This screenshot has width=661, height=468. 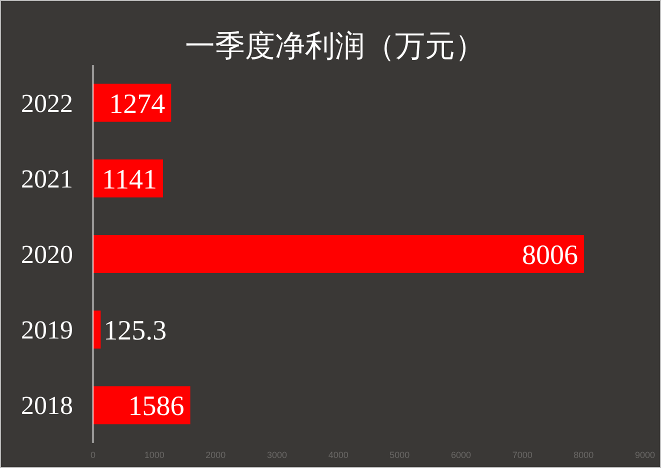 I want to click on y-tick-label: 2019, so click(x=47, y=330).